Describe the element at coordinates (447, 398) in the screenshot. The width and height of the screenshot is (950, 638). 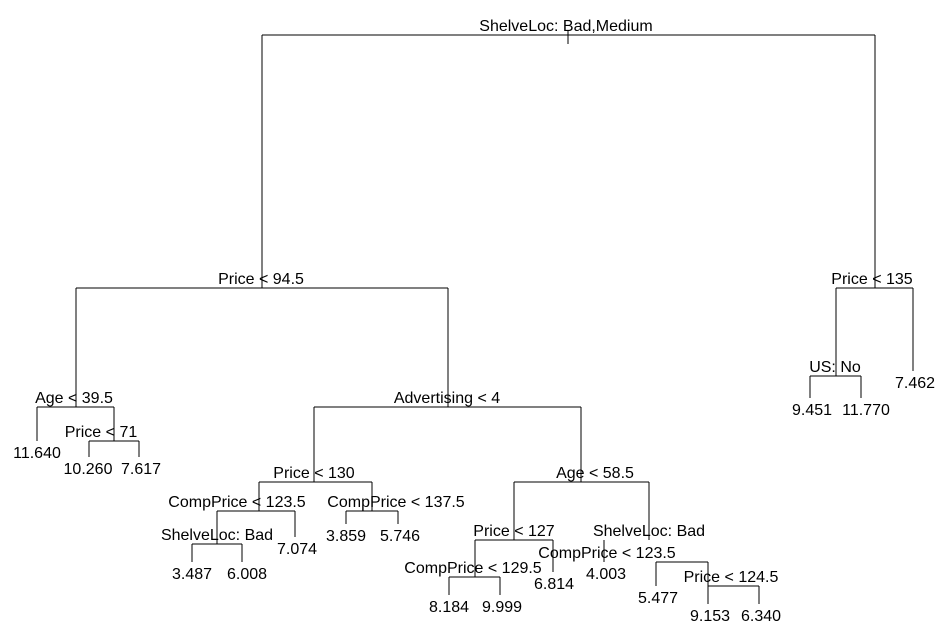
I see `split-label: Advertising < 4` at that location.